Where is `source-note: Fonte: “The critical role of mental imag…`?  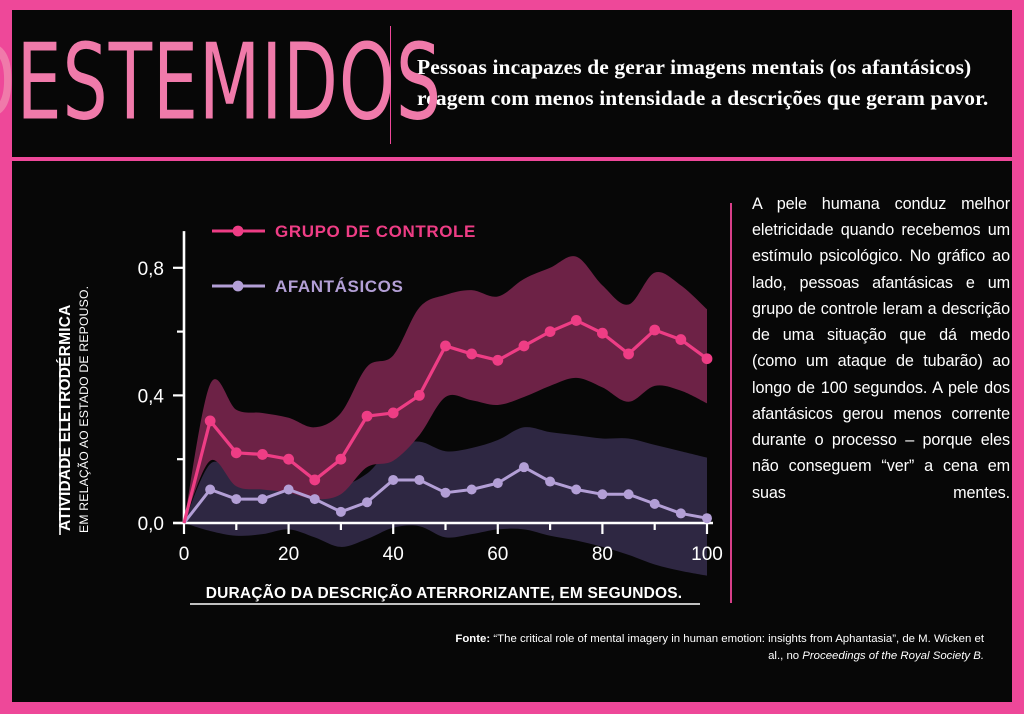 source-note: Fonte: “The critical role of mental imag… is located at coordinates (713, 648).